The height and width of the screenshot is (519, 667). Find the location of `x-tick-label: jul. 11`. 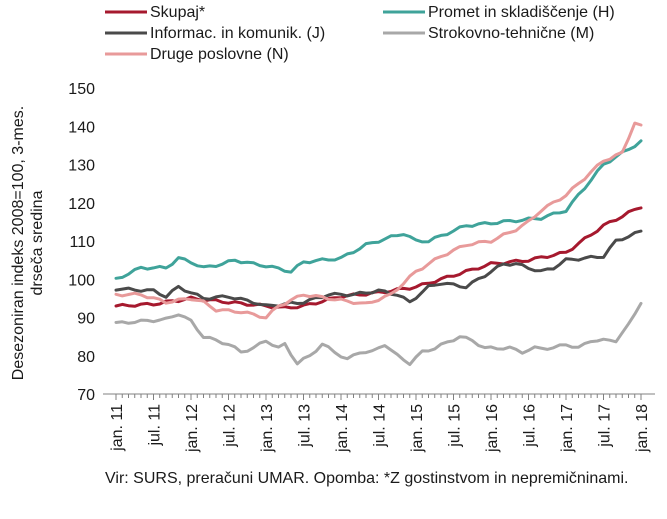

x-tick-label: jul. 11 is located at coordinates (155, 425).